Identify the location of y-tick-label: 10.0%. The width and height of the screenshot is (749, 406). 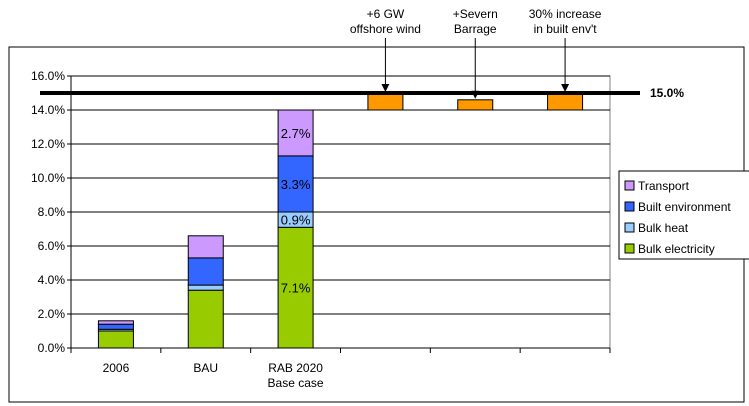
(48, 178).